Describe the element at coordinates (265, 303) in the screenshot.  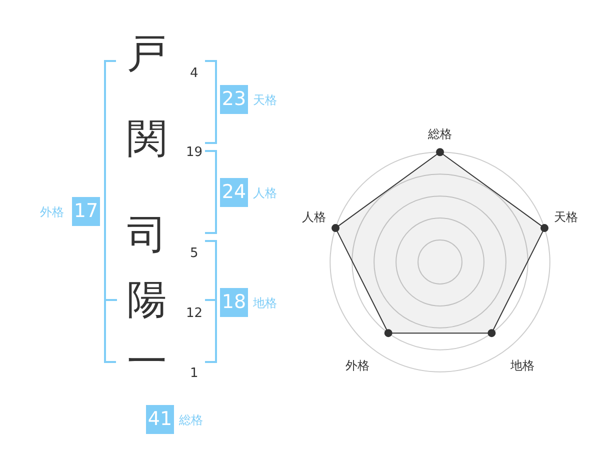
I see `text: 地格` at that location.